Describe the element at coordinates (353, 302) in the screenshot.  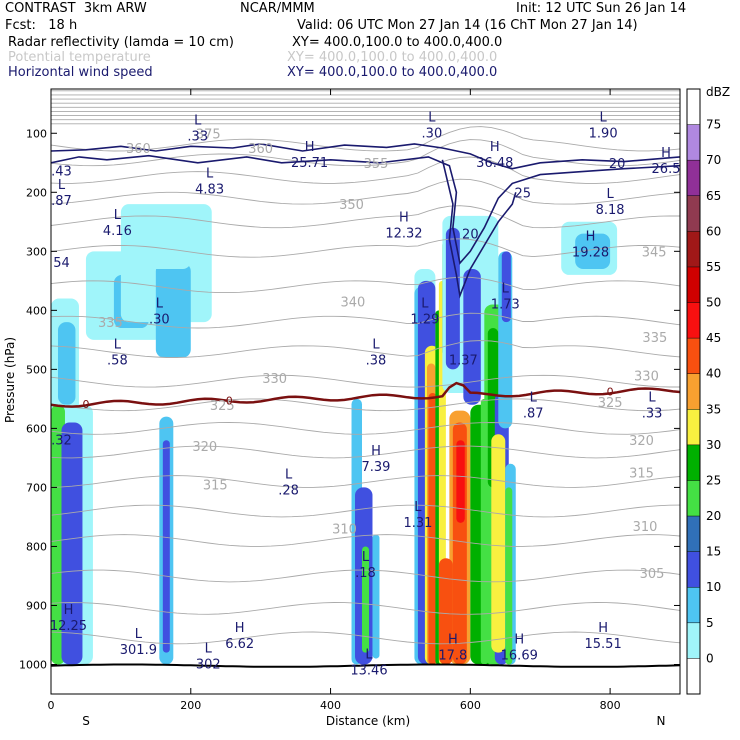
I see `theta-contour-label: 340` at that location.